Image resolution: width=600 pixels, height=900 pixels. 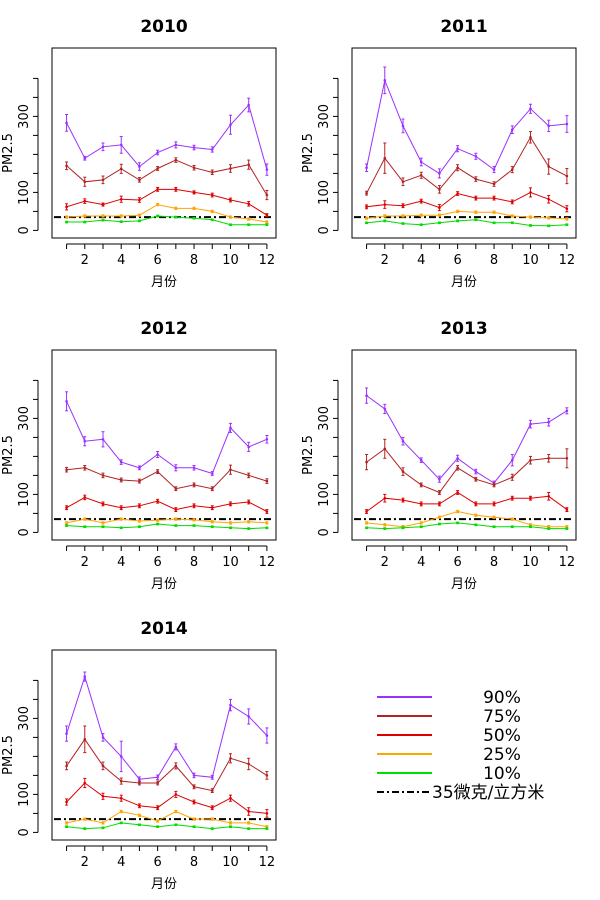 I want to click on plot-frame, so click(x=464, y=143).